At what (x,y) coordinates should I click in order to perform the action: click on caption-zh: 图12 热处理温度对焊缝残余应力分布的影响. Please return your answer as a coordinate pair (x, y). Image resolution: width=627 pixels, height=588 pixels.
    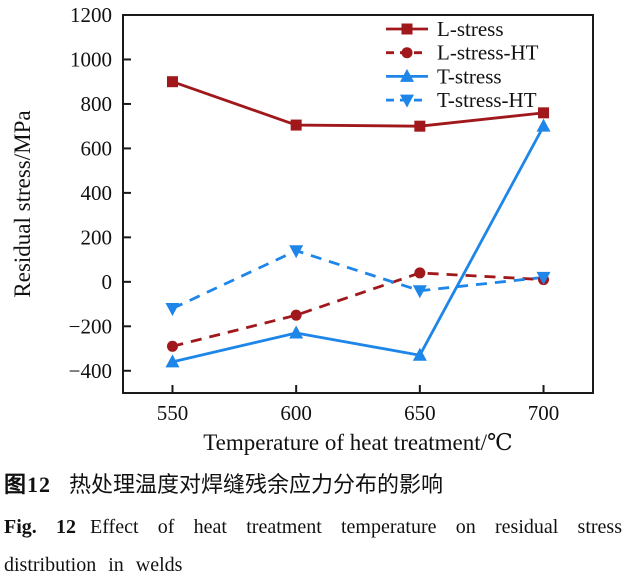
    Looking at the image, I should click on (313, 485).